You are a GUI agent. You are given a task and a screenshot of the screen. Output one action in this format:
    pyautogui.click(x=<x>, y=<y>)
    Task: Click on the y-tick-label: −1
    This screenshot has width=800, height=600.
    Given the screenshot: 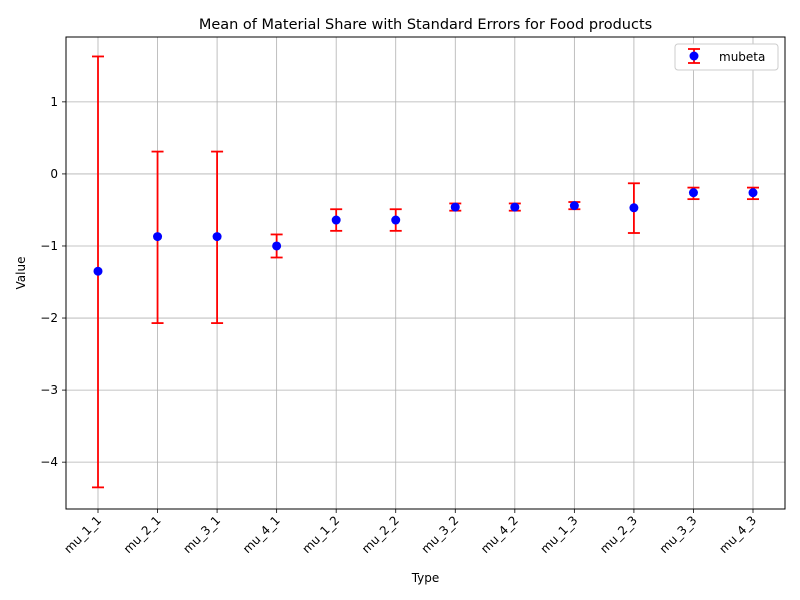 What is the action you would take?
    pyautogui.click(x=49, y=246)
    